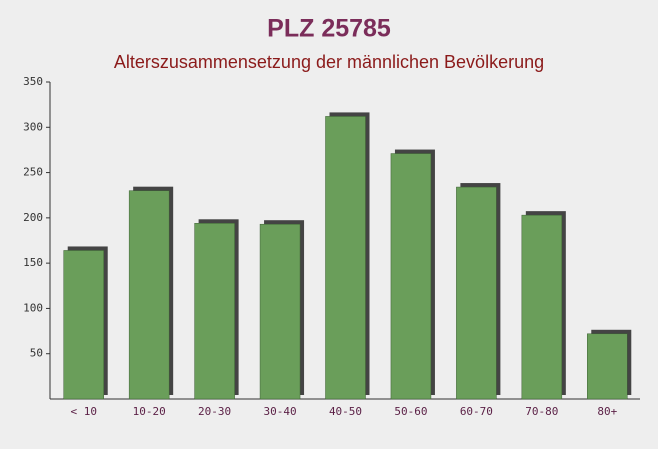 The width and height of the screenshot is (658, 449). I want to click on x-tick-label: 70-80, so click(541, 411).